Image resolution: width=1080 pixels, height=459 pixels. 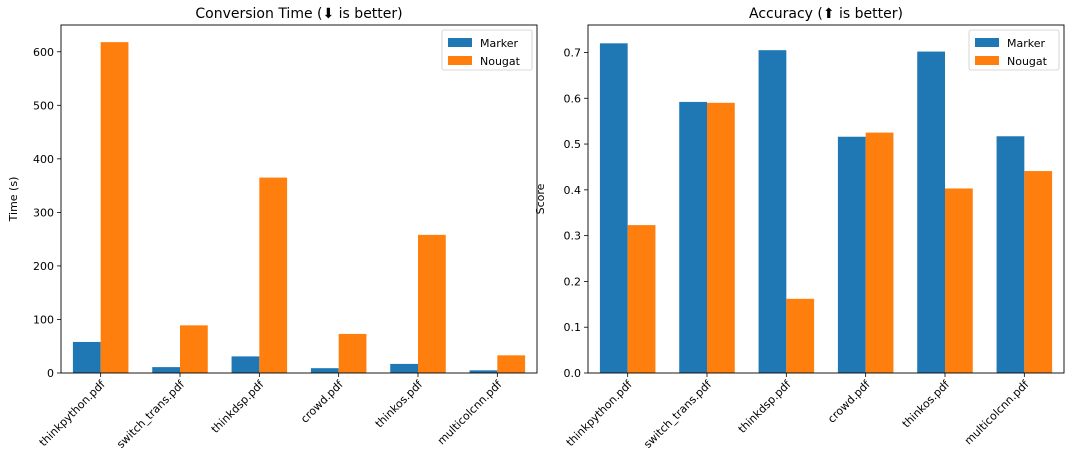 What do you see at coordinates (50, 373) in the screenshot?
I see `time-y-tick-label-0: 0` at bounding box center [50, 373].